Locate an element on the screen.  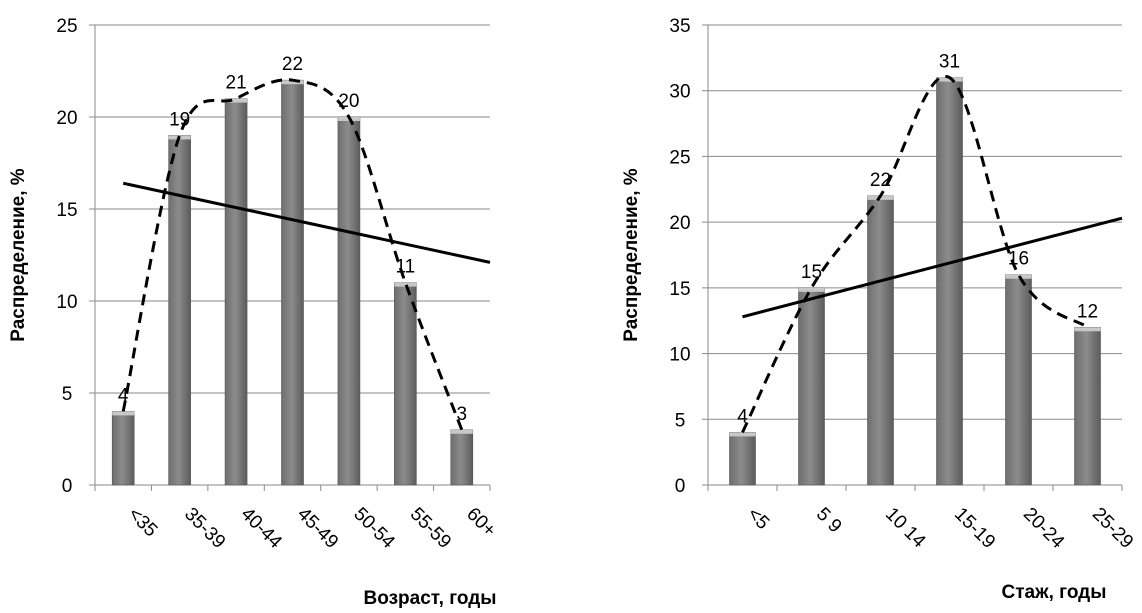
data-label: 20 is located at coordinates (348, 101).